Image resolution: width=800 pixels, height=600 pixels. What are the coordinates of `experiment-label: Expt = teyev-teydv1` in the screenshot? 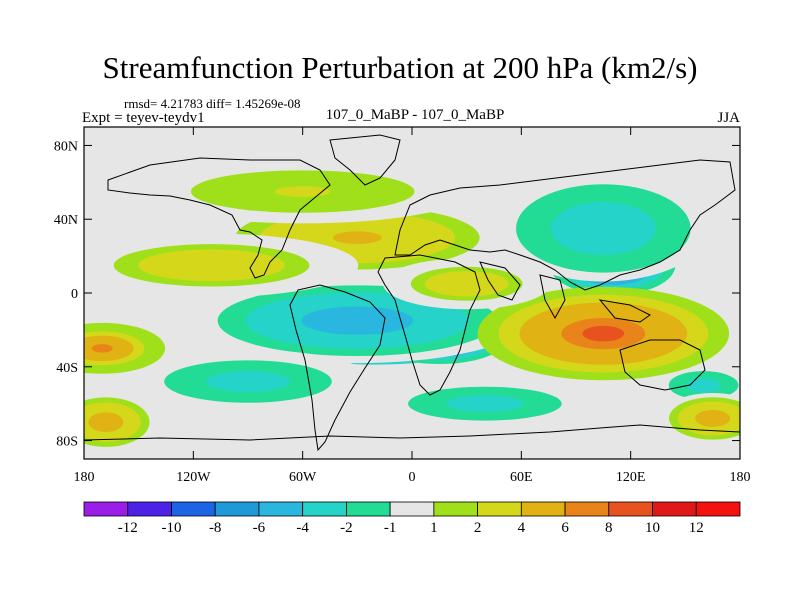 It's located at (143, 118).